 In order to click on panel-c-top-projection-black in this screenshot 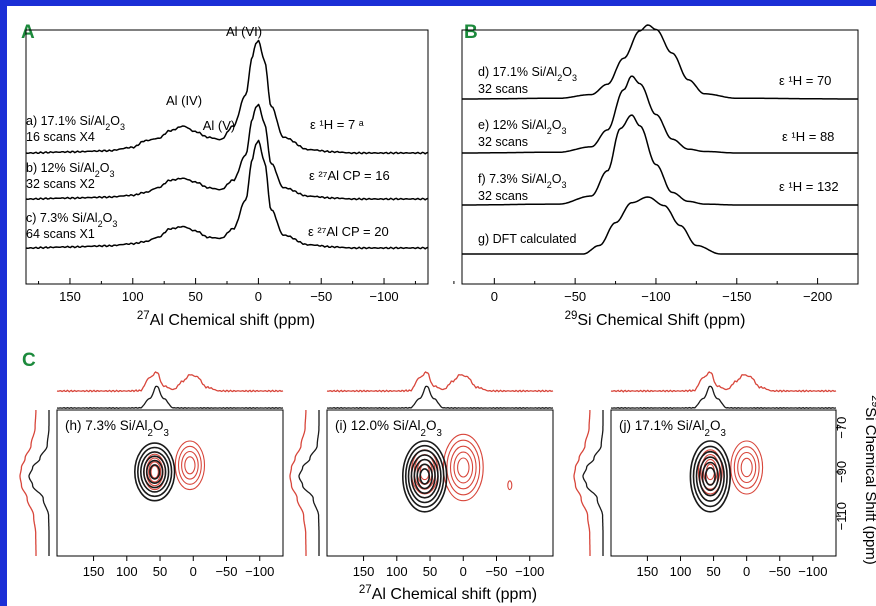, I will do `click(170, 397)`.